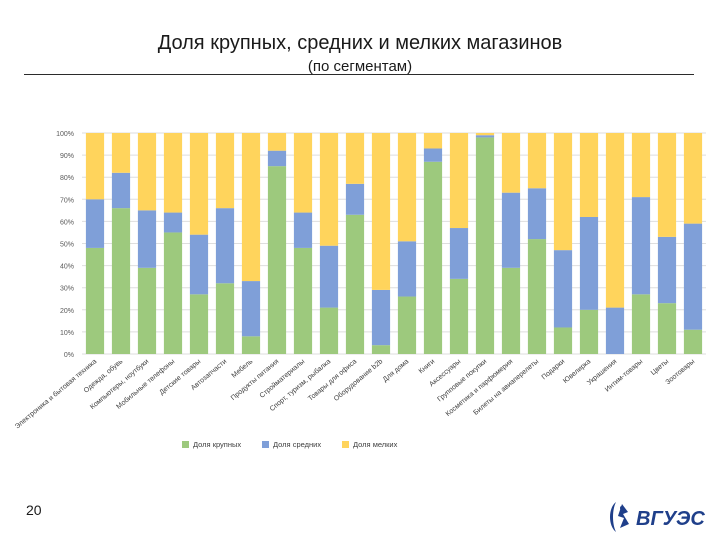  What do you see at coordinates (69, 355) in the screenshot?
I see `y-tick-label: 0%` at bounding box center [69, 355].